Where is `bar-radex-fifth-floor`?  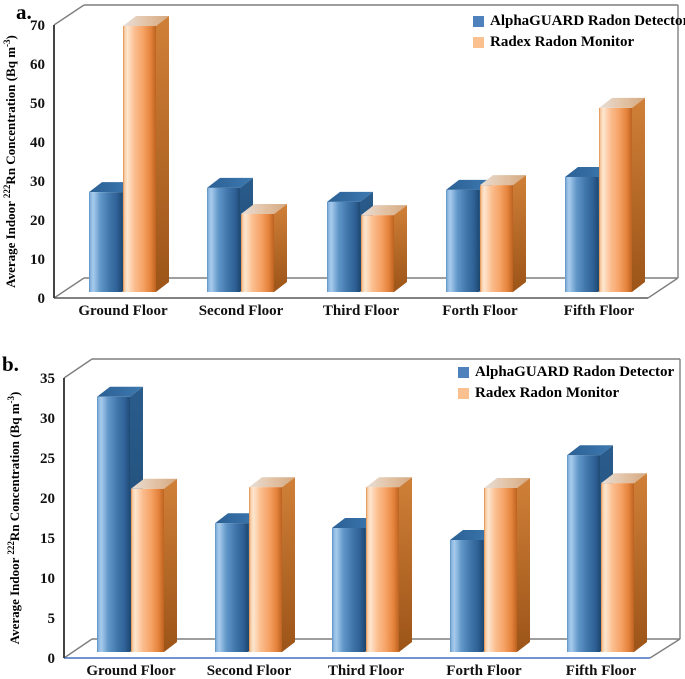
bar-radex-fifth-floor is located at coordinates (622, 194).